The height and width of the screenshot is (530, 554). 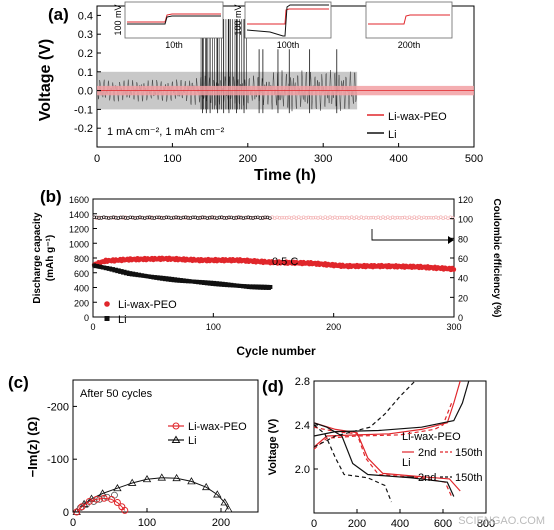 What do you see at coordinates (176, 426) in the screenshot?
I see `legend-c-marker-li-wax-peo` at bounding box center [176, 426].